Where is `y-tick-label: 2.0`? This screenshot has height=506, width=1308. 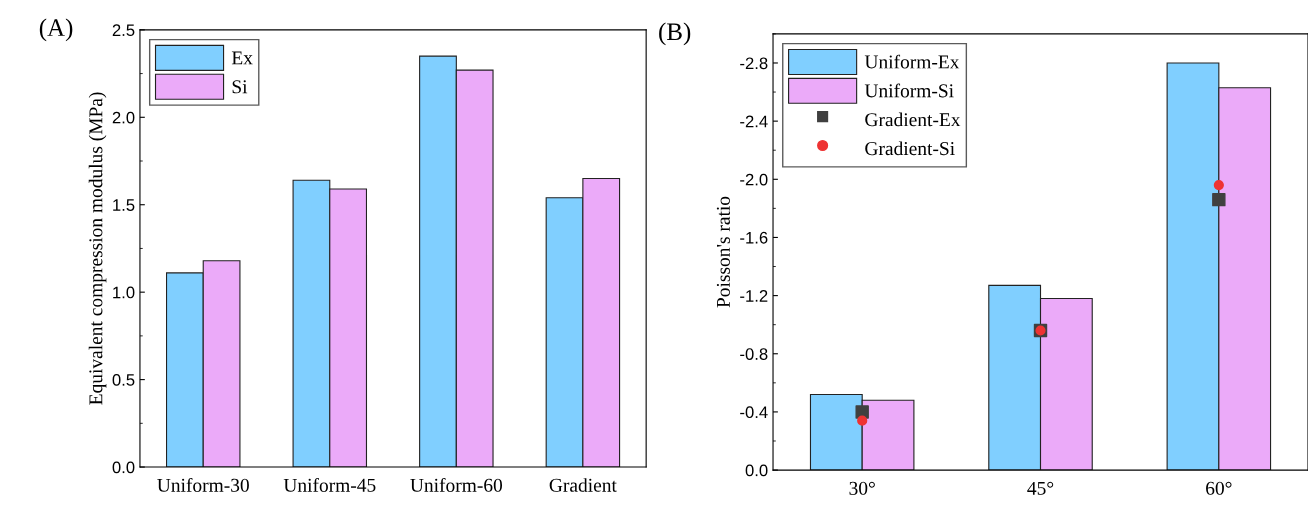
y-tick-label: 2.0 is located at coordinates (123, 117).